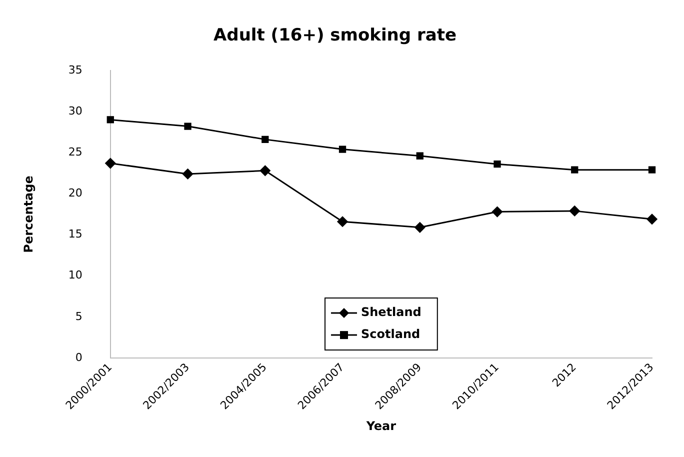  Describe the element at coordinates (78, 357) in the screenshot. I see `y-tick-label: 0` at that location.